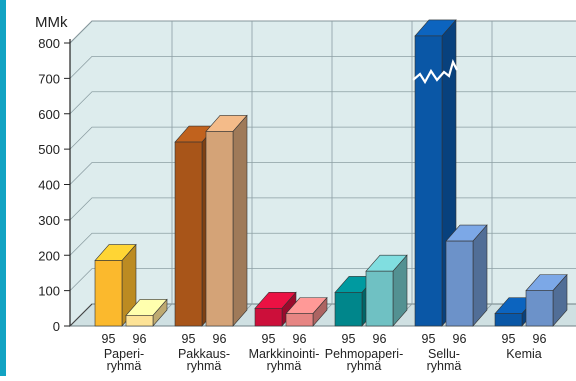 Image resolution: width=576 pixels, height=381 pixels. I want to click on y-tick-label: 400, so click(49, 185).